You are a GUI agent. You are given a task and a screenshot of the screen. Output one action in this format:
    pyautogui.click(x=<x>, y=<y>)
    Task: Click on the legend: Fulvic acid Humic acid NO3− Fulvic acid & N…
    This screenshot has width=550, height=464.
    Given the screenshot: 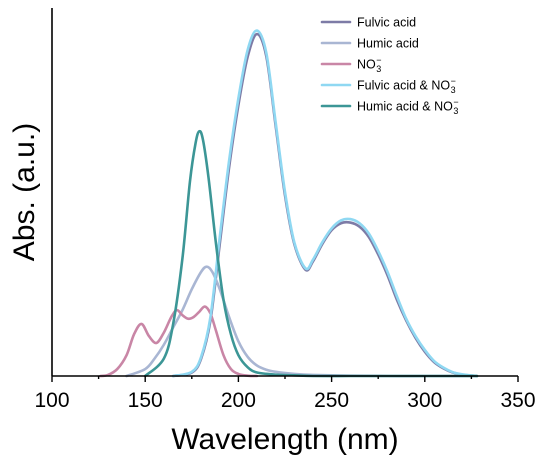 What is the action you would take?
    pyautogui.click(x=389, y=66)
    